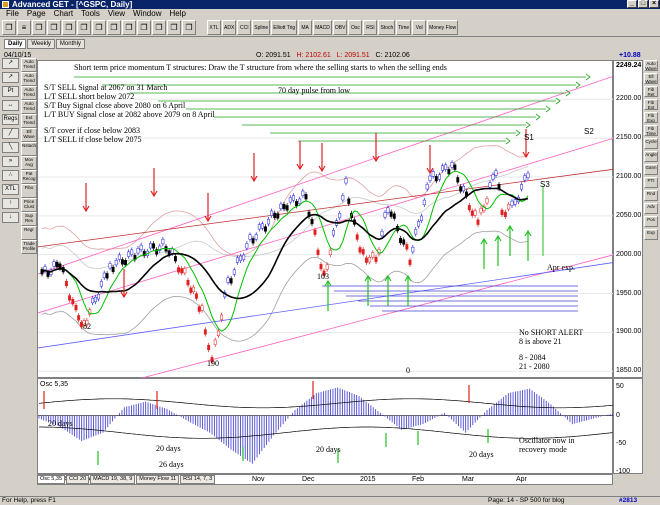 The height and width of the screenshot is (505, 660). I want to click on left-small-tool-4: Regs, so click(10, 119).